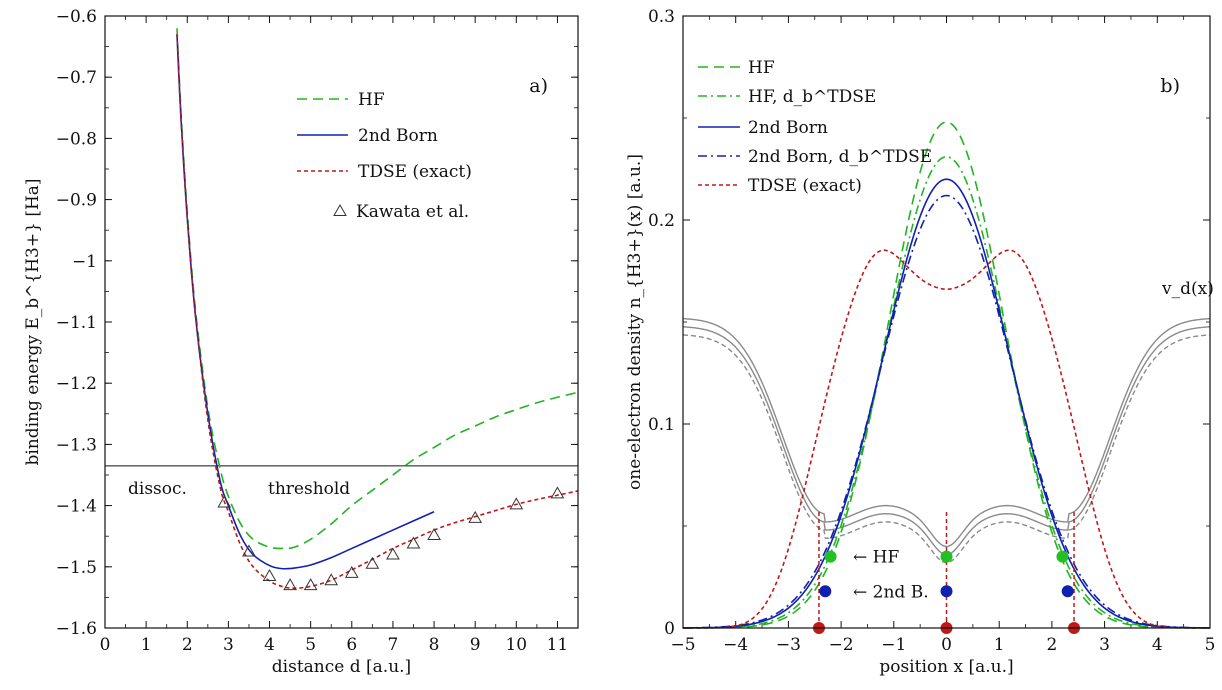  What do you see at coordinates (76, 568) in the screenshot?
I see `y-tick-label: −1.5` at bounding box center [76, 568].